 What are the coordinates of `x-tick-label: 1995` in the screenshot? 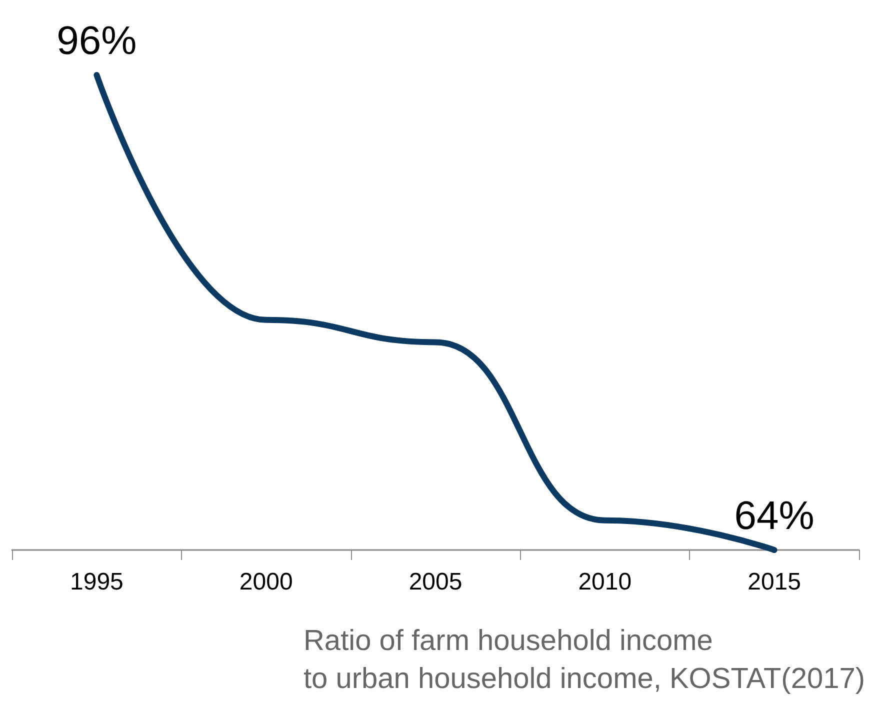 It's located at (97, 582).